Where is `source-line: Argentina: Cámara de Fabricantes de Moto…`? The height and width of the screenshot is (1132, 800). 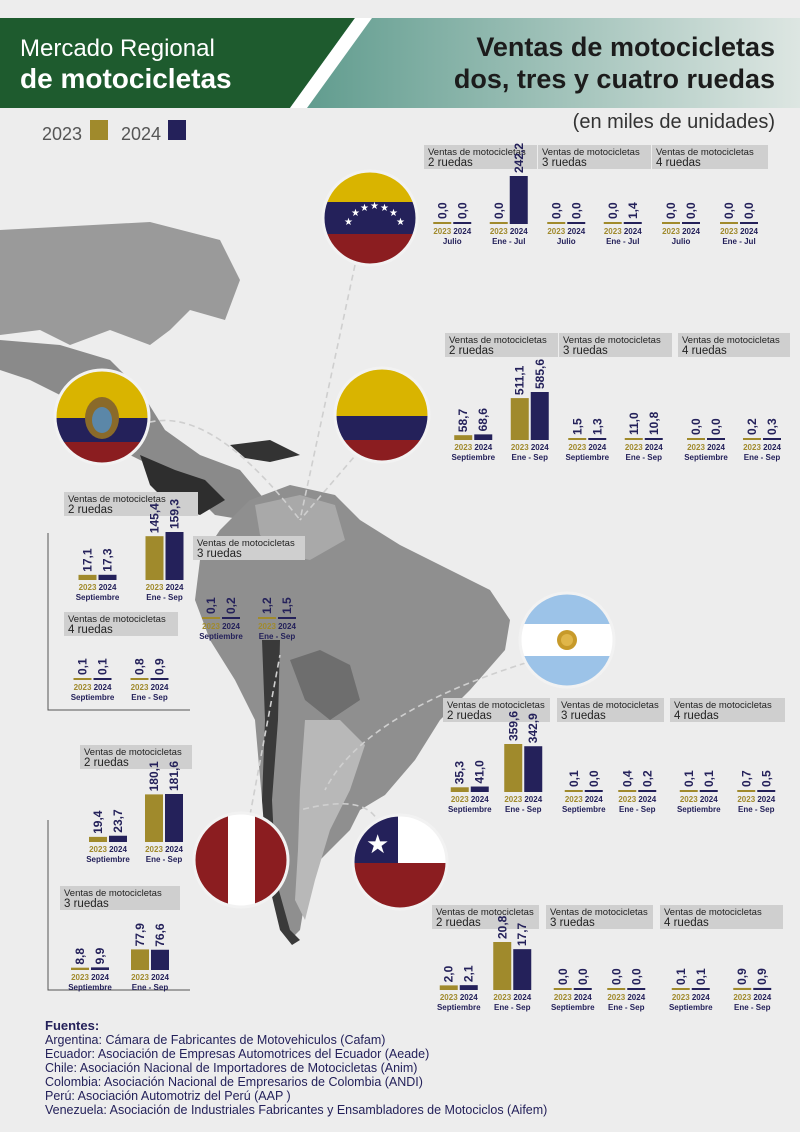 source-line: Argentina: Cámara de Fabricantes de Moto… is located at coordinates (215, 1040).